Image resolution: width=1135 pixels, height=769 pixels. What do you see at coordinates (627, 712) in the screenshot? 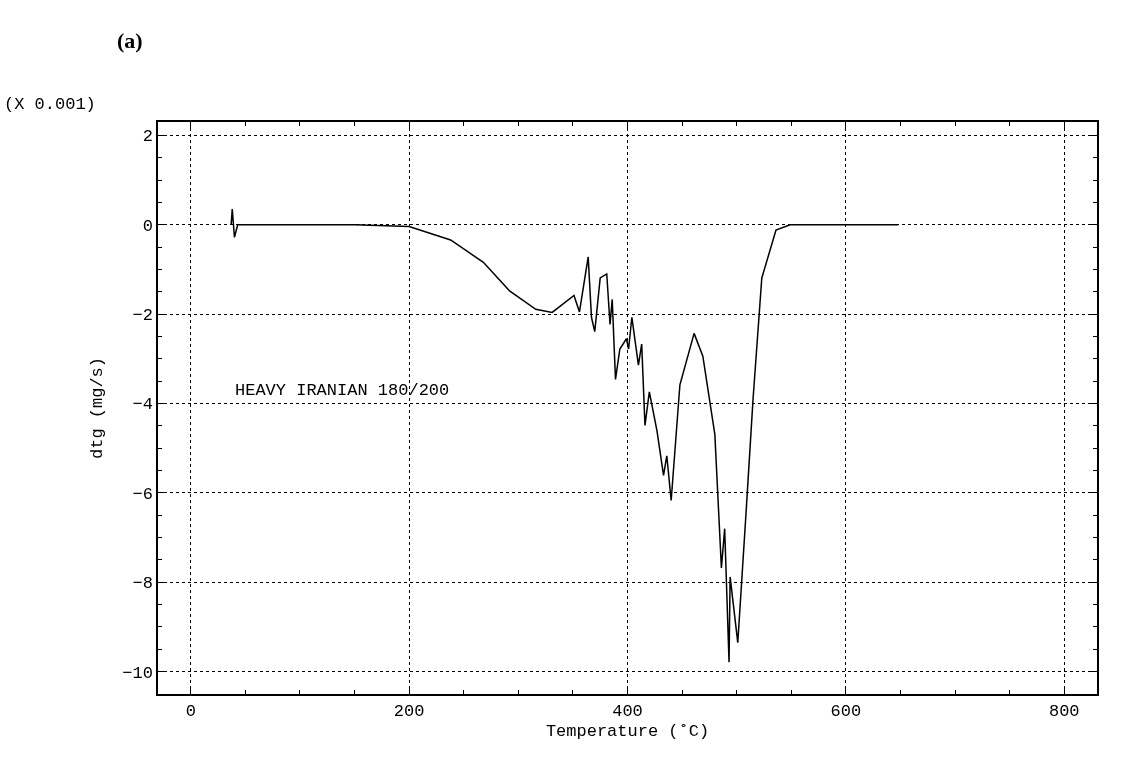
I see `x-tick-label: 400` at bounding box center [627, 712].